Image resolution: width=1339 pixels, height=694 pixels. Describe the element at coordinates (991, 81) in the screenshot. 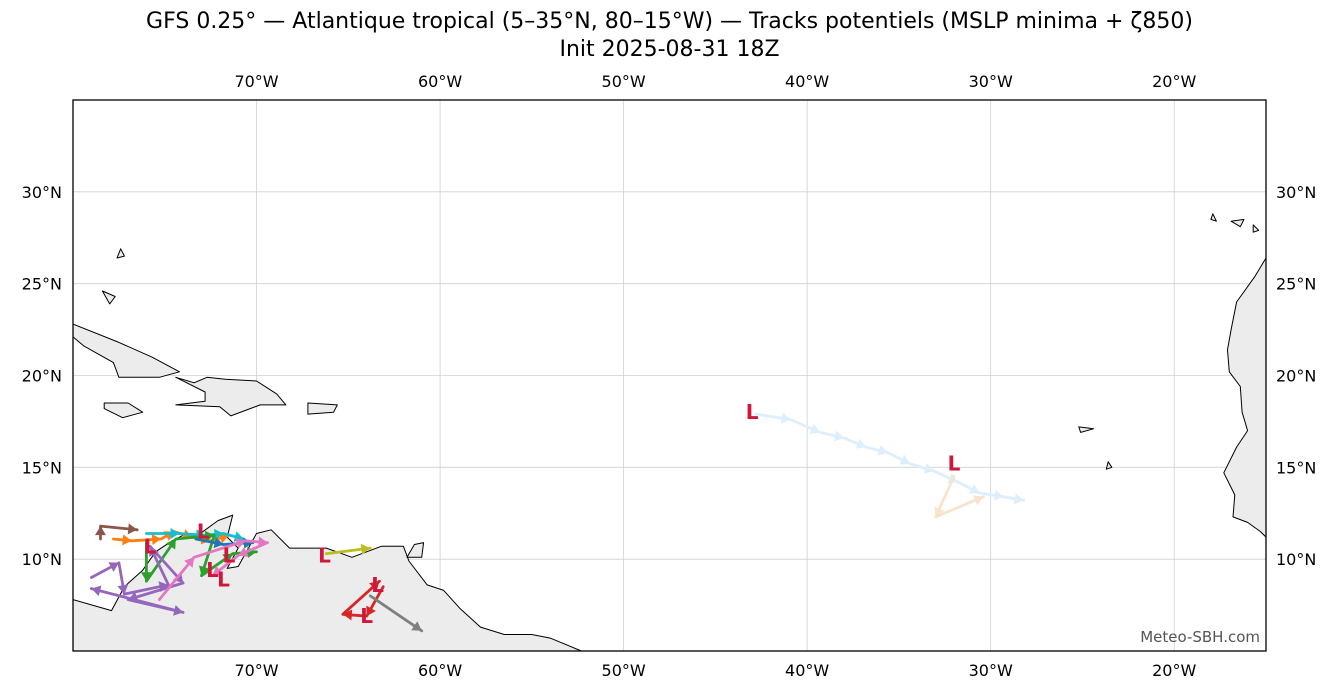

I see `x-tick-label-top: 30°W` at that location.